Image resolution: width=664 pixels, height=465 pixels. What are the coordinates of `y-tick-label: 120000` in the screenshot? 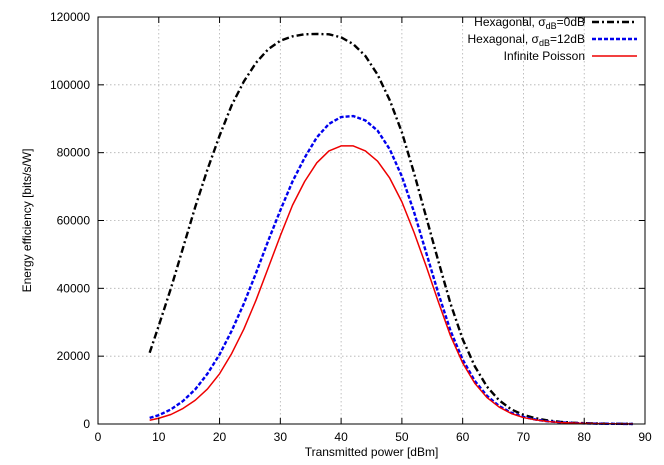 It's located at (70, 17).